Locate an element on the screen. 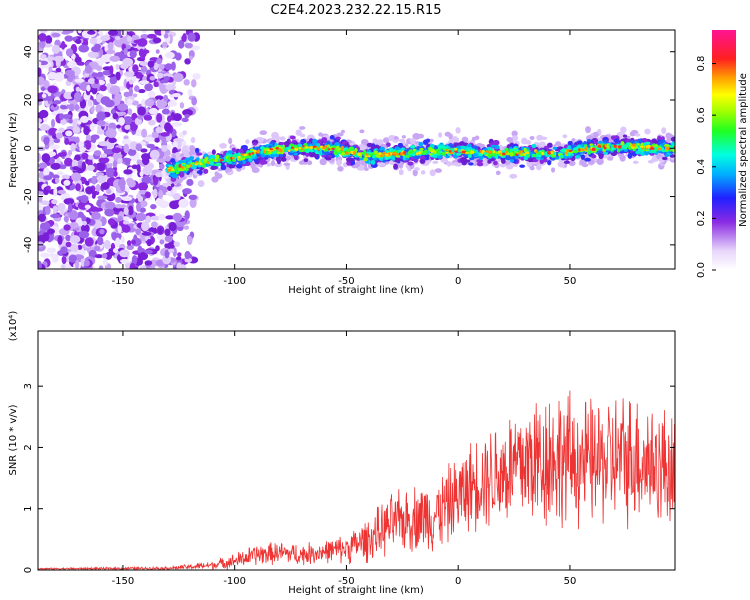 Image resolution: width=750 pixels, height=600 pixels. top-x-tick-label: 50 is located at coordinates (570, 281).